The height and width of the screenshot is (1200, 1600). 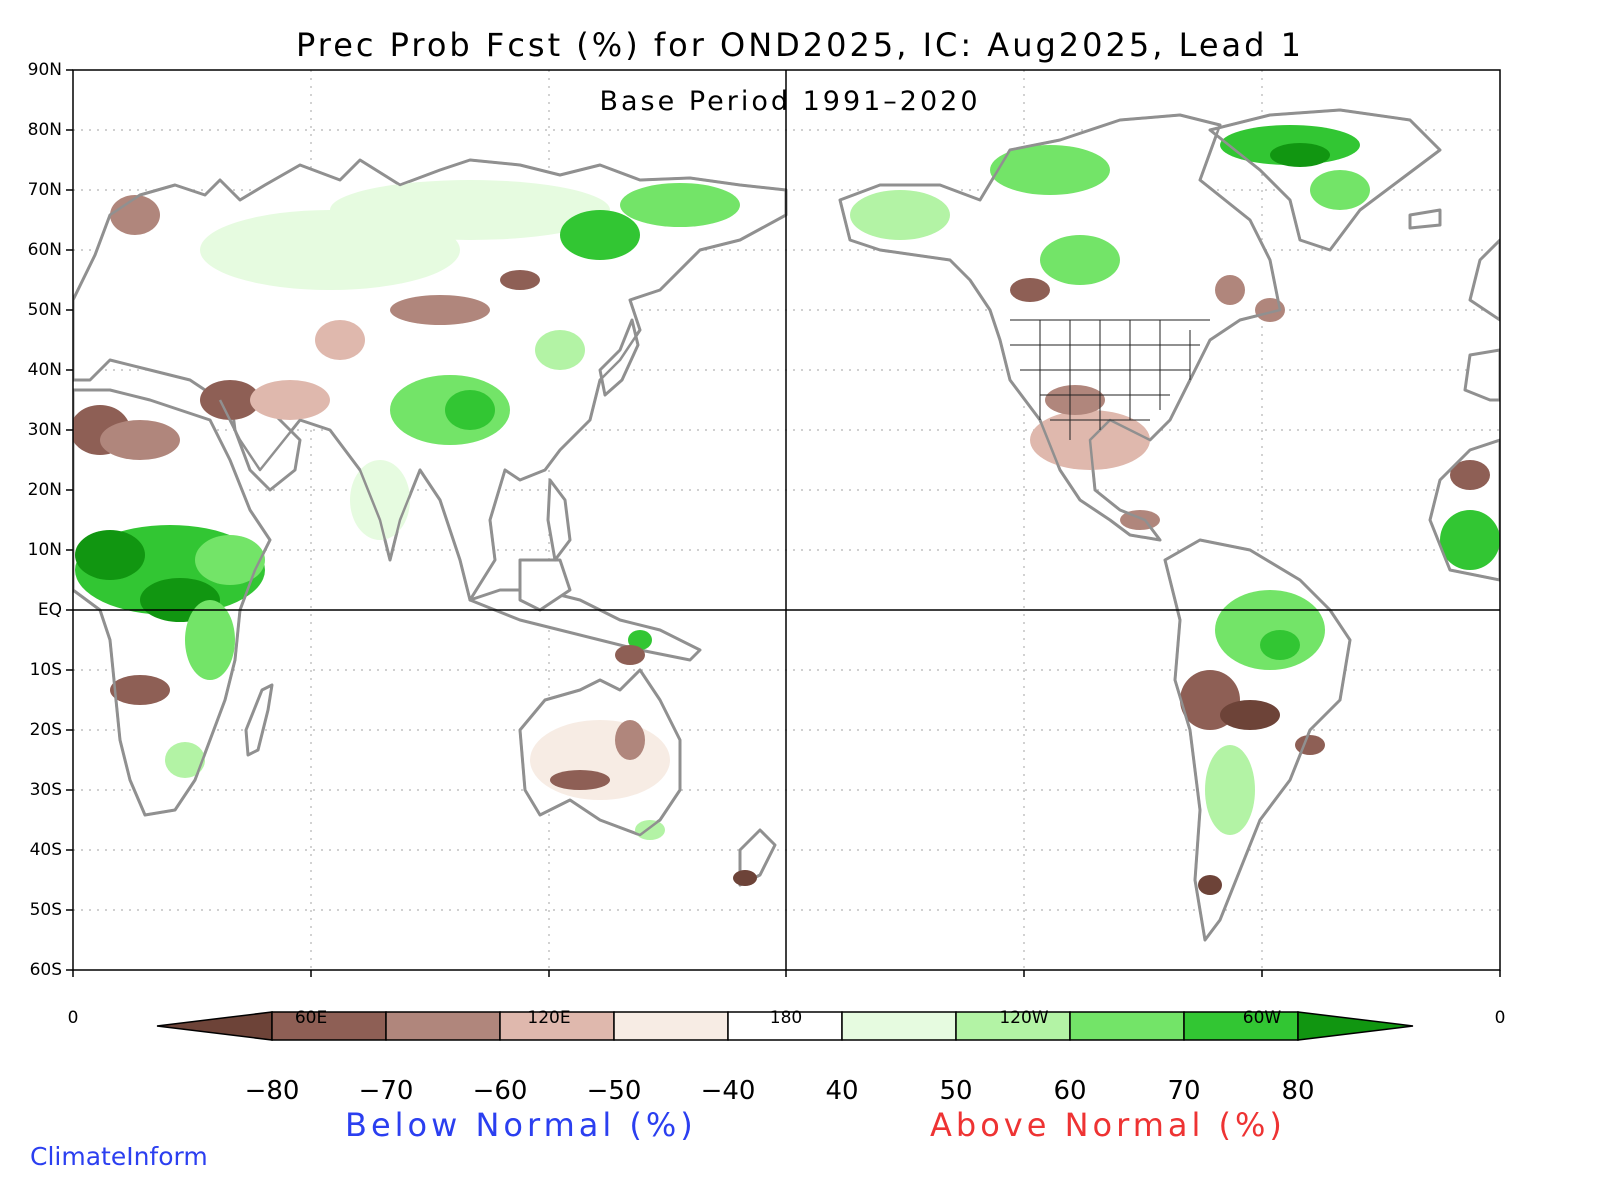 I want to click on colorbar-label-neg80: −80, so click(x=272, y=1091).